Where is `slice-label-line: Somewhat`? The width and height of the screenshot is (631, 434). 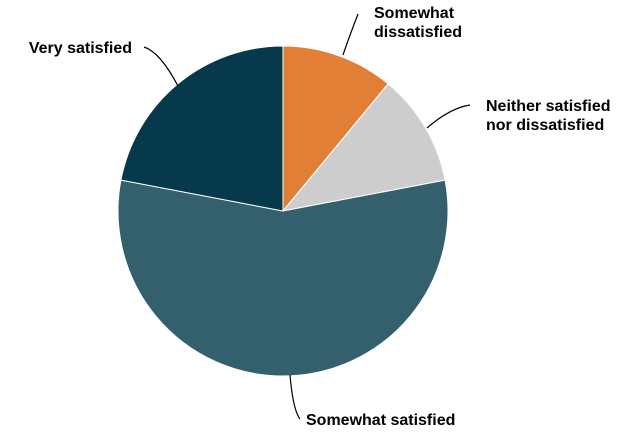 slice-label-line: Somewhat is located at coordinates (414, 13).